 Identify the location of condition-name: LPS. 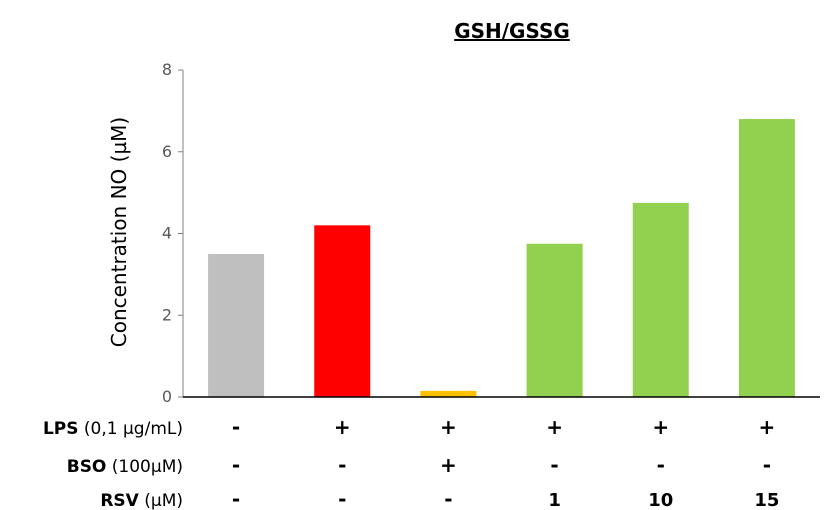
(61, 429).